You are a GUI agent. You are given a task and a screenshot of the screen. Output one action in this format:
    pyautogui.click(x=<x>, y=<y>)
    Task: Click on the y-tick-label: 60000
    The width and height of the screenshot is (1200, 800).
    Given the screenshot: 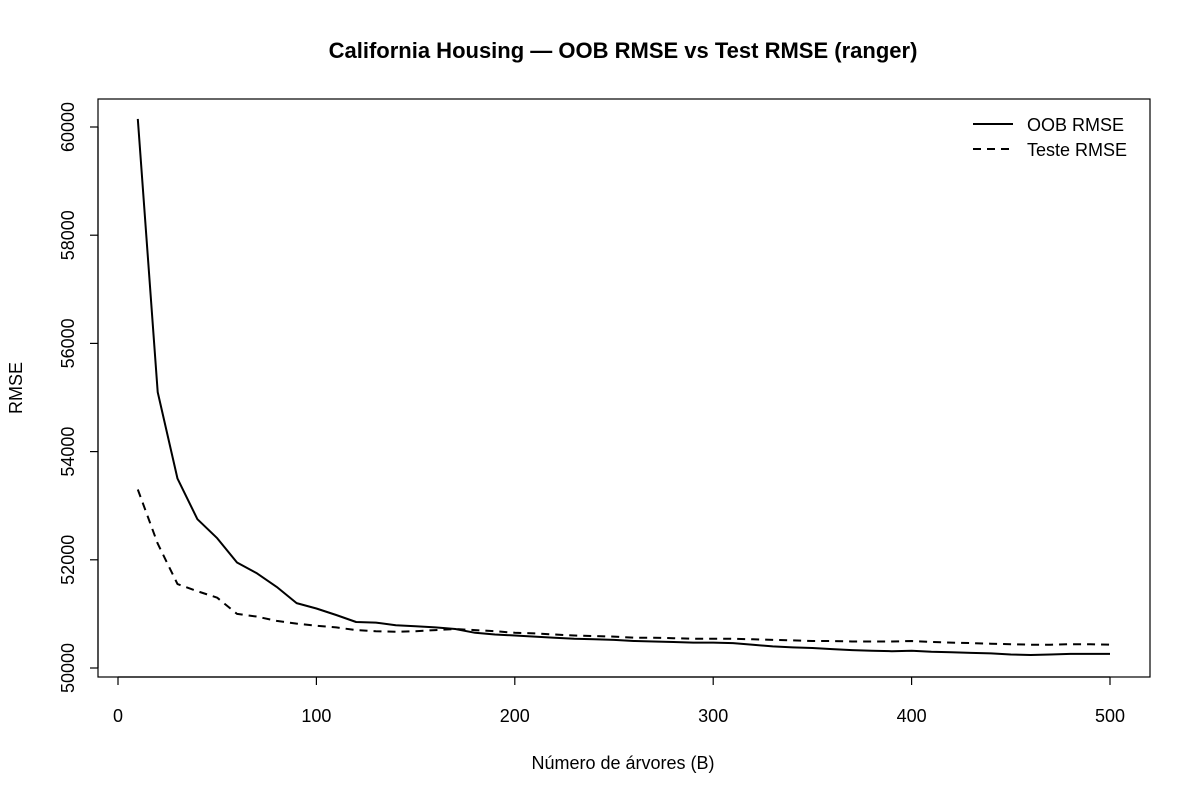 What is the action you would take?
    pyautogui.click(x=68, y=127)
    